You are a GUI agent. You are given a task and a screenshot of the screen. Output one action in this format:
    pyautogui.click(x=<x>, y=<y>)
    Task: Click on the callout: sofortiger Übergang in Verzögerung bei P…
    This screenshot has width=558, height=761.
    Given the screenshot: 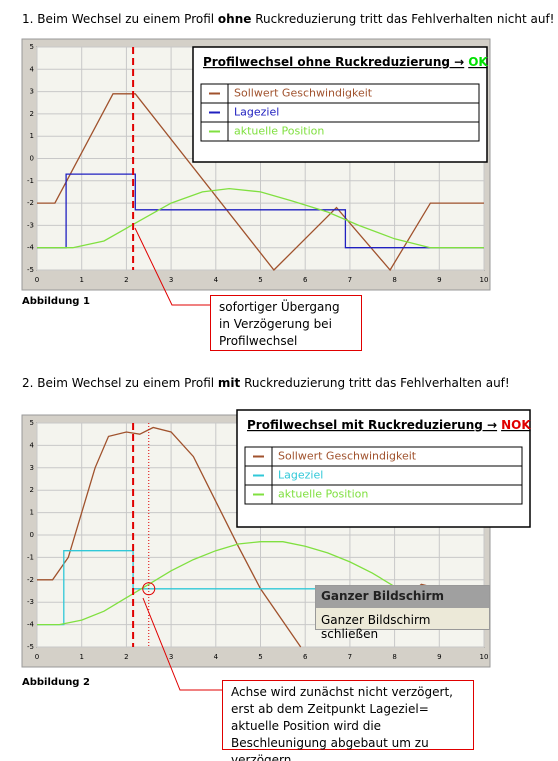 What is the action you would take?
    pyautogui.click(x=286, y=323)
    